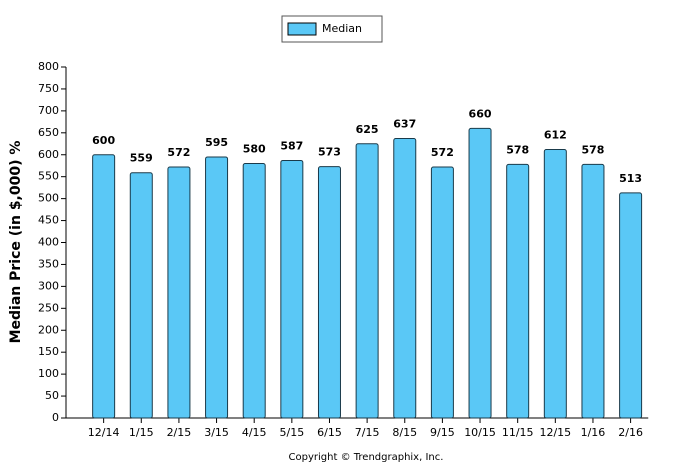 The image size is (689, 467). I want to click on x-tick-label: 2/15, so click(179, 432).